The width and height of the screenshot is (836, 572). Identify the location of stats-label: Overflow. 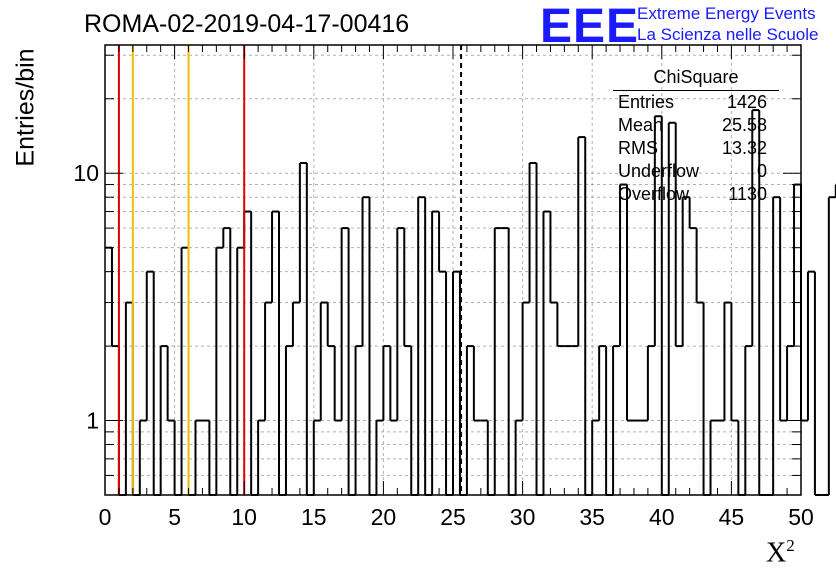
(654, 194).